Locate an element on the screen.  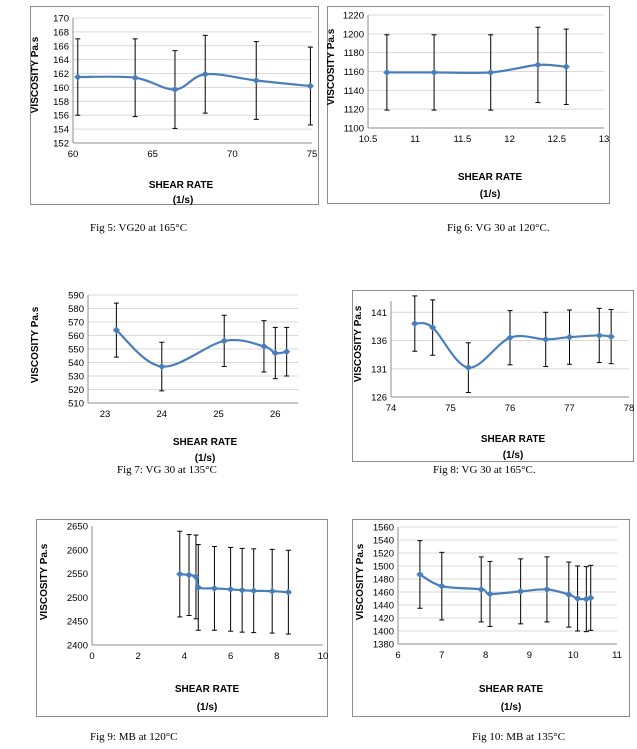
y-tick-label: 2500 is located at coordinates (77, 598).